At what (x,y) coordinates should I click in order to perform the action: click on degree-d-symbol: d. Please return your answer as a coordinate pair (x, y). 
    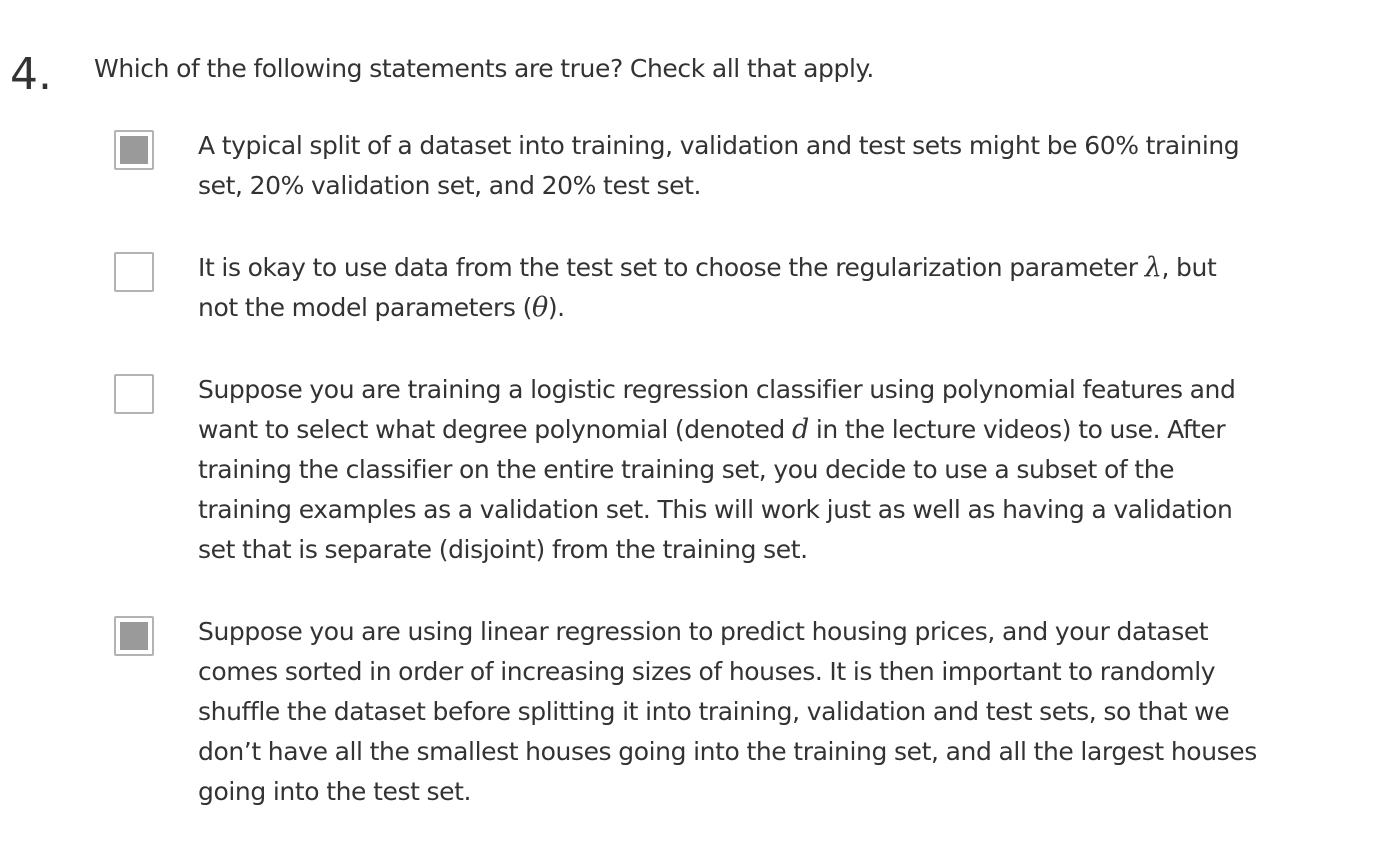
    Looking at the image, I should click on (800, 429).